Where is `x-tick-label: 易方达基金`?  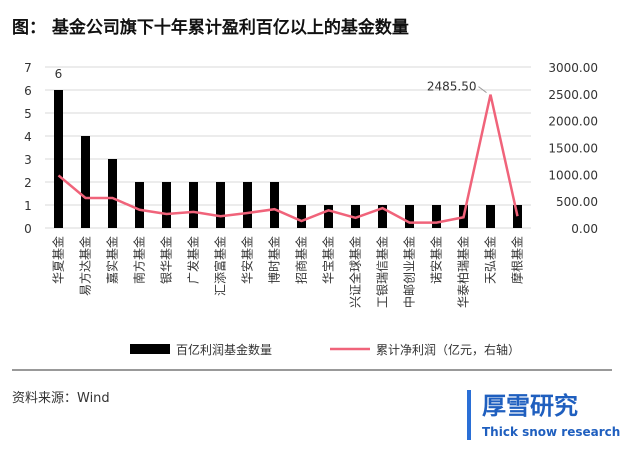
x-tick-label: 易方达基金 is located at coordinates (85, 266).